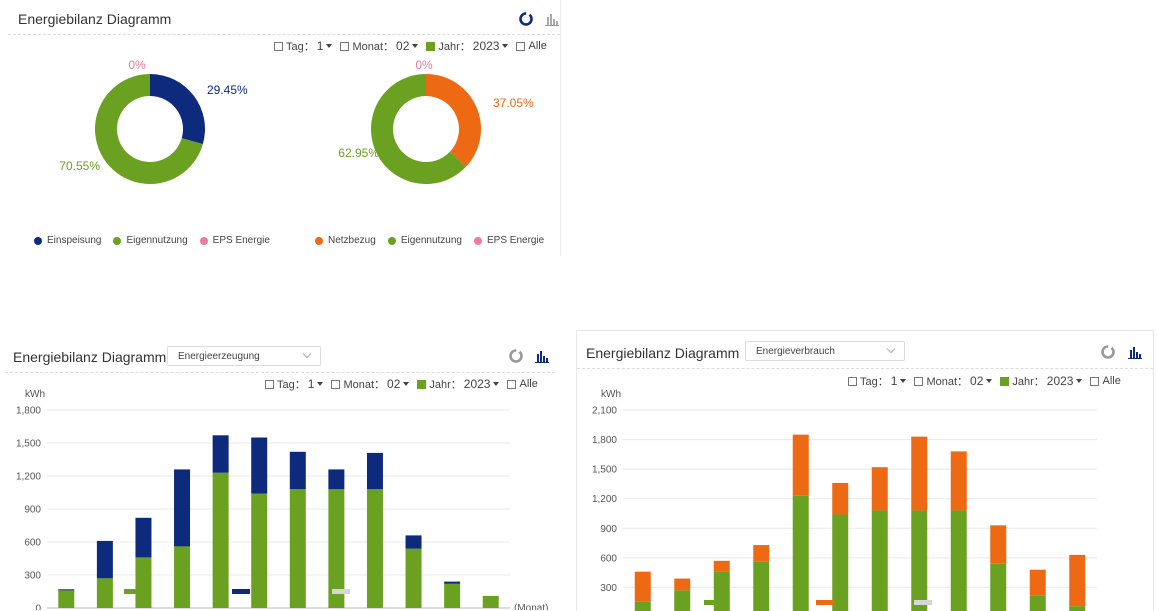 The height and width of the screenshot is (611, 1157). What do you see at coordinates (825, 351) in the screenshot?
I see `chart-type-dropdown: Energieverbrauch` at bounding box center [825, 351].